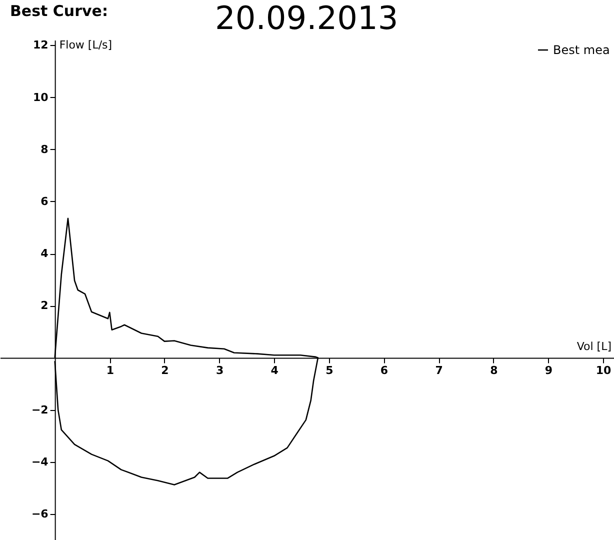 The width and height of the screenshot is (614, 540). I want to click on chart-subtitle: 20.09.2013, so click(306, 18).